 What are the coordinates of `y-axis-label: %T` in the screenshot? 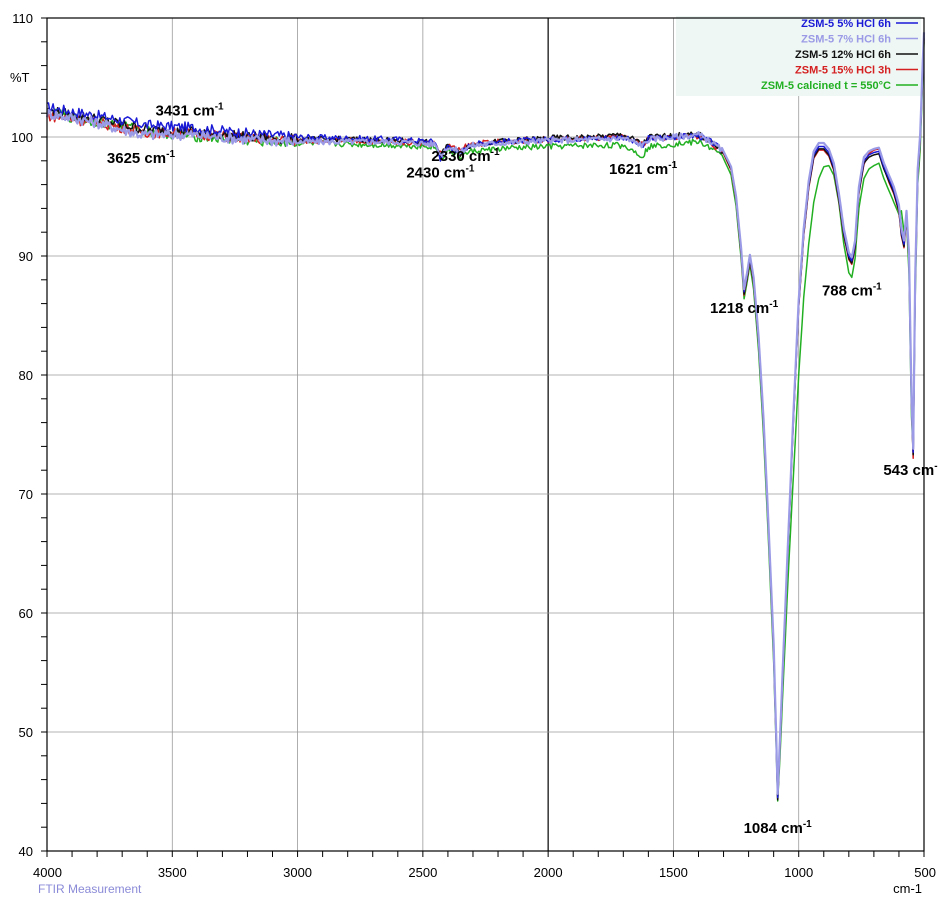 It's located at (20, 77).